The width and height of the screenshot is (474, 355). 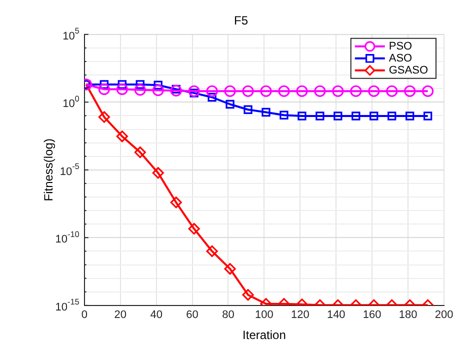 I want to click on chart-title: F5, so click(x=241, y=21).